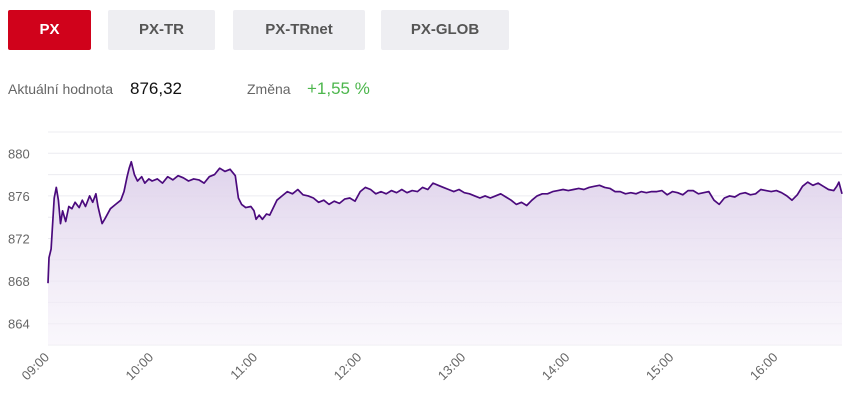 The height and width of the screenshot is (413, 852). I want to click on tab-px-trnet: PX-TRnet, so click(299, 30).